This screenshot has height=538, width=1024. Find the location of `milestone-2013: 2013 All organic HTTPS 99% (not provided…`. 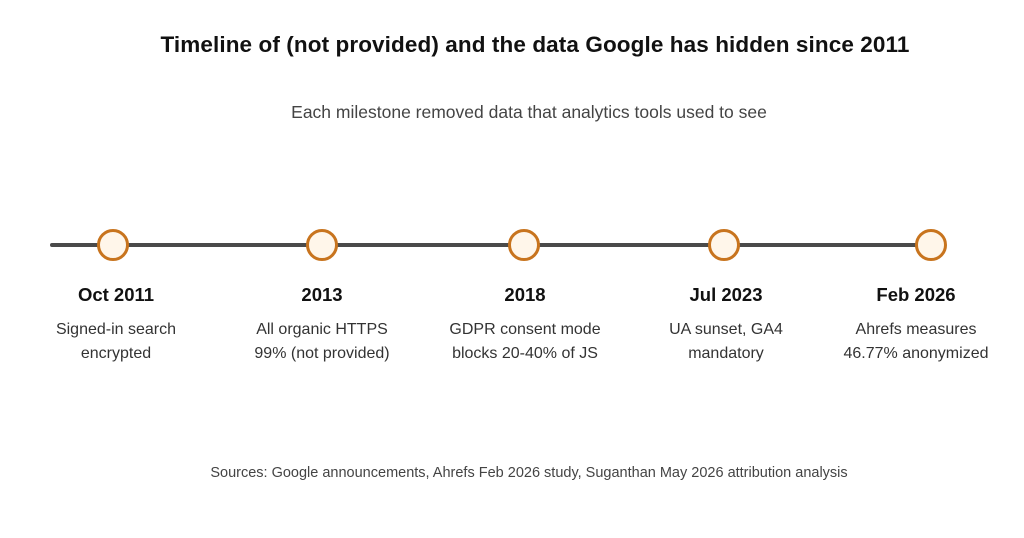

milestone-2013: 2013 All organic HTTPS 99% (not provided… is located at coordinates (322, 325).